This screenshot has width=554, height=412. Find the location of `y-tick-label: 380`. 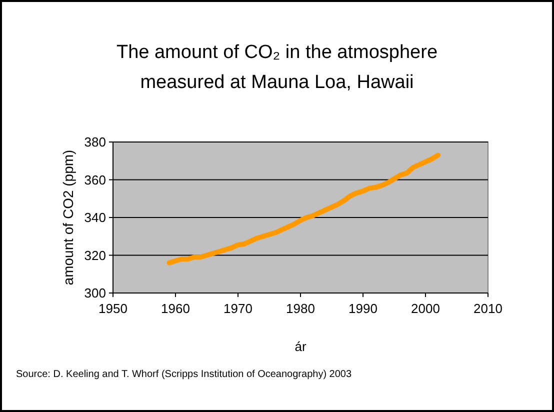

y-tick-label: 380 is located at coordinates (95, 142).